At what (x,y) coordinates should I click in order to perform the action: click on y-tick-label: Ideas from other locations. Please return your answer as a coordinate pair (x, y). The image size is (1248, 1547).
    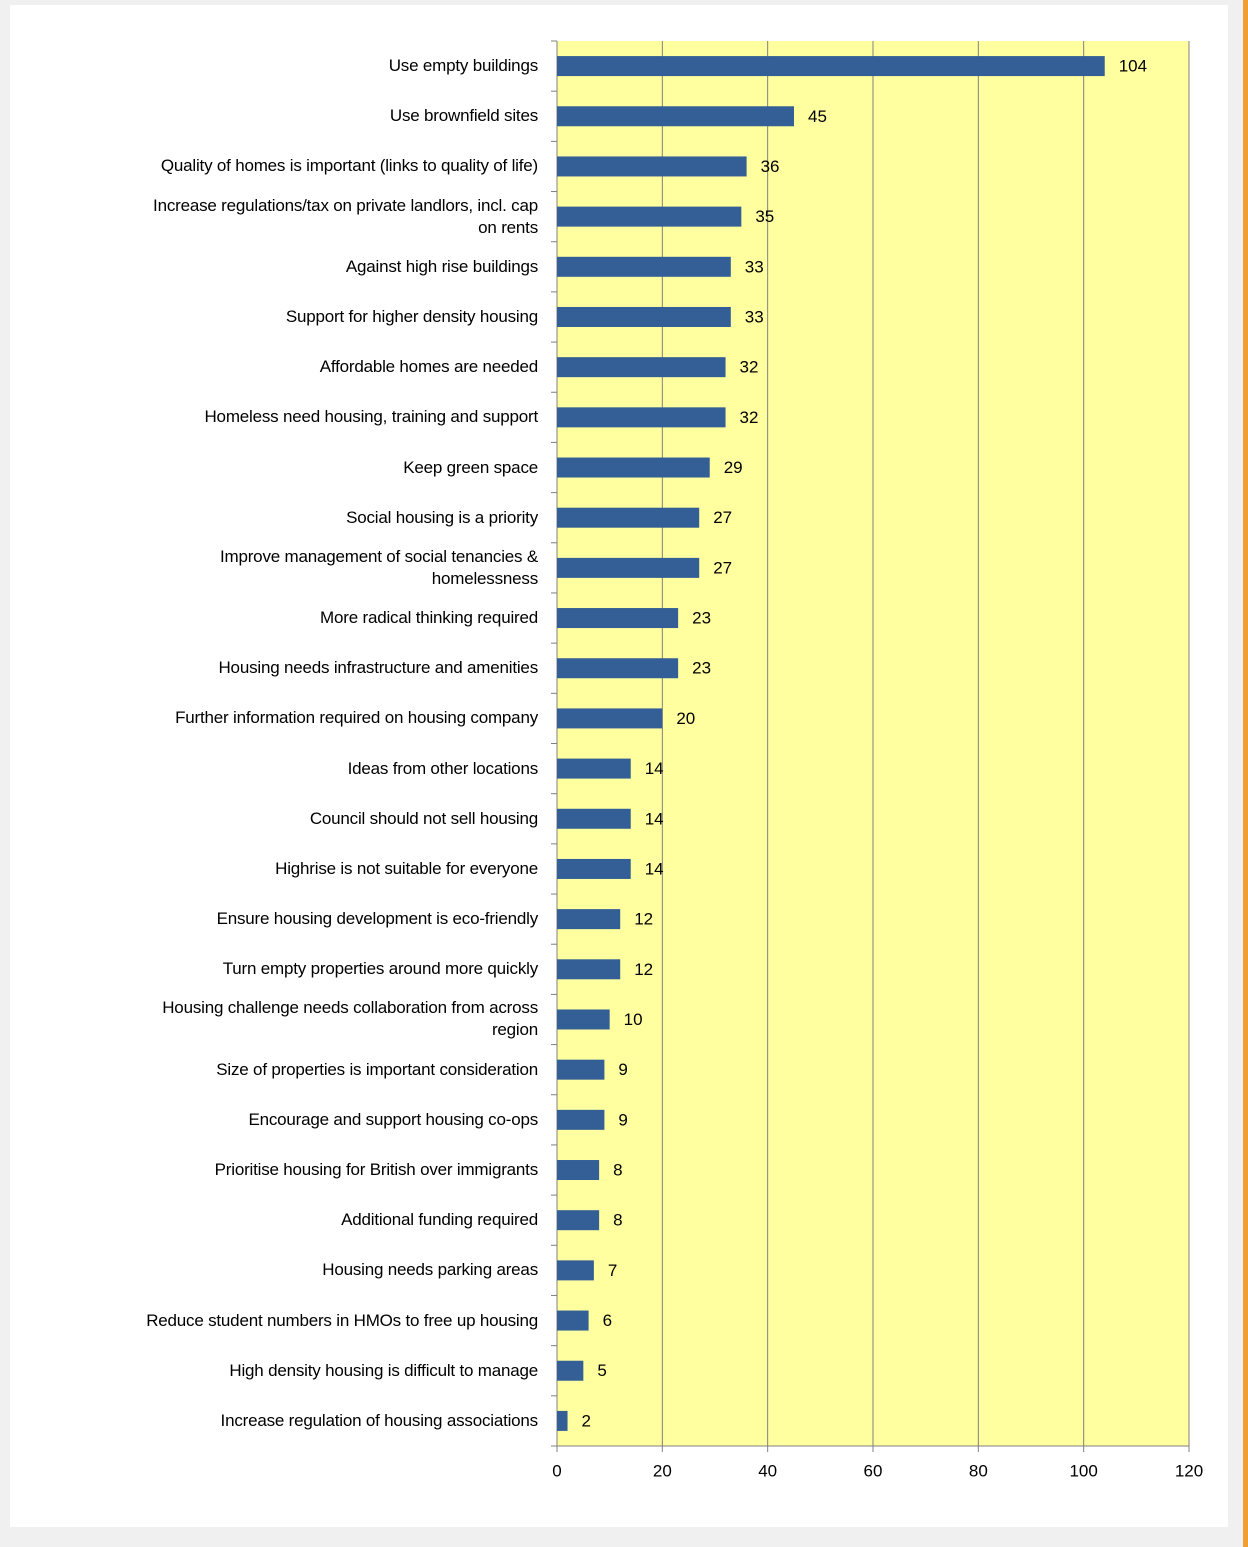
    Looking at the image, I should click on (443, 768).